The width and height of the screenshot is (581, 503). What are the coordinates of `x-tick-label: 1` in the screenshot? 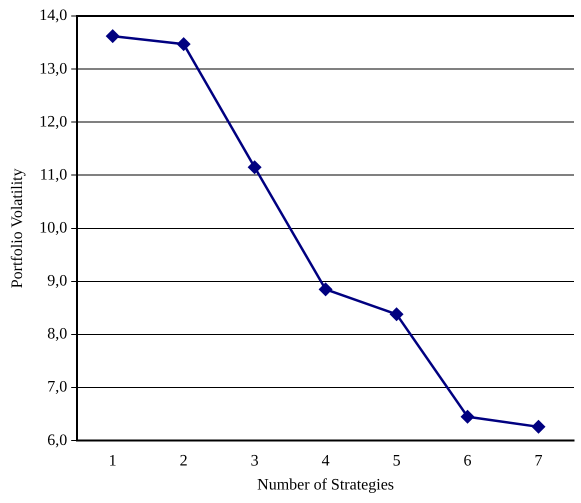 It's located at (112, 461).